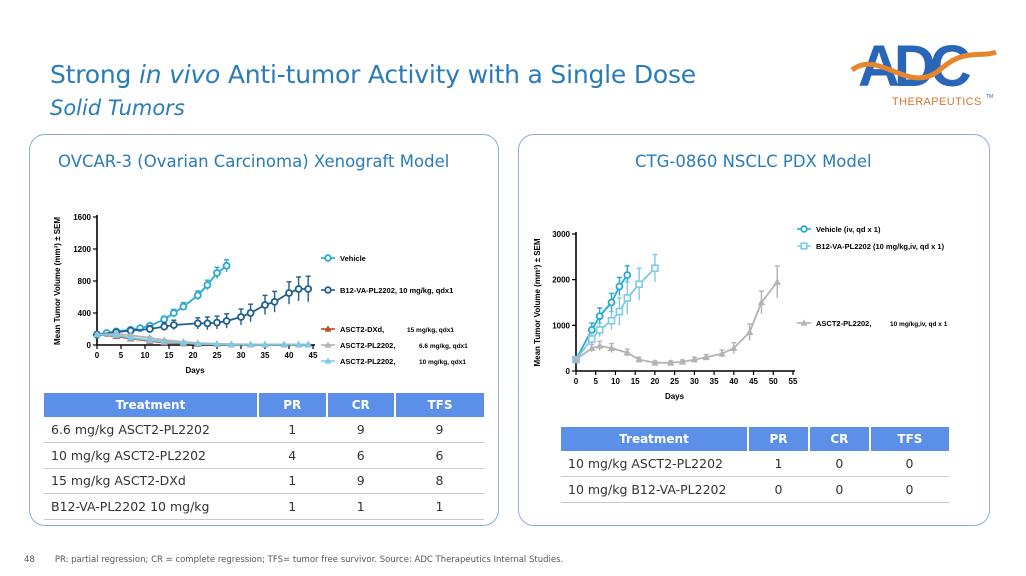 This screenshot has height=576, width=1026. I want to click on x-tick-label: 35, so click(265, 355).